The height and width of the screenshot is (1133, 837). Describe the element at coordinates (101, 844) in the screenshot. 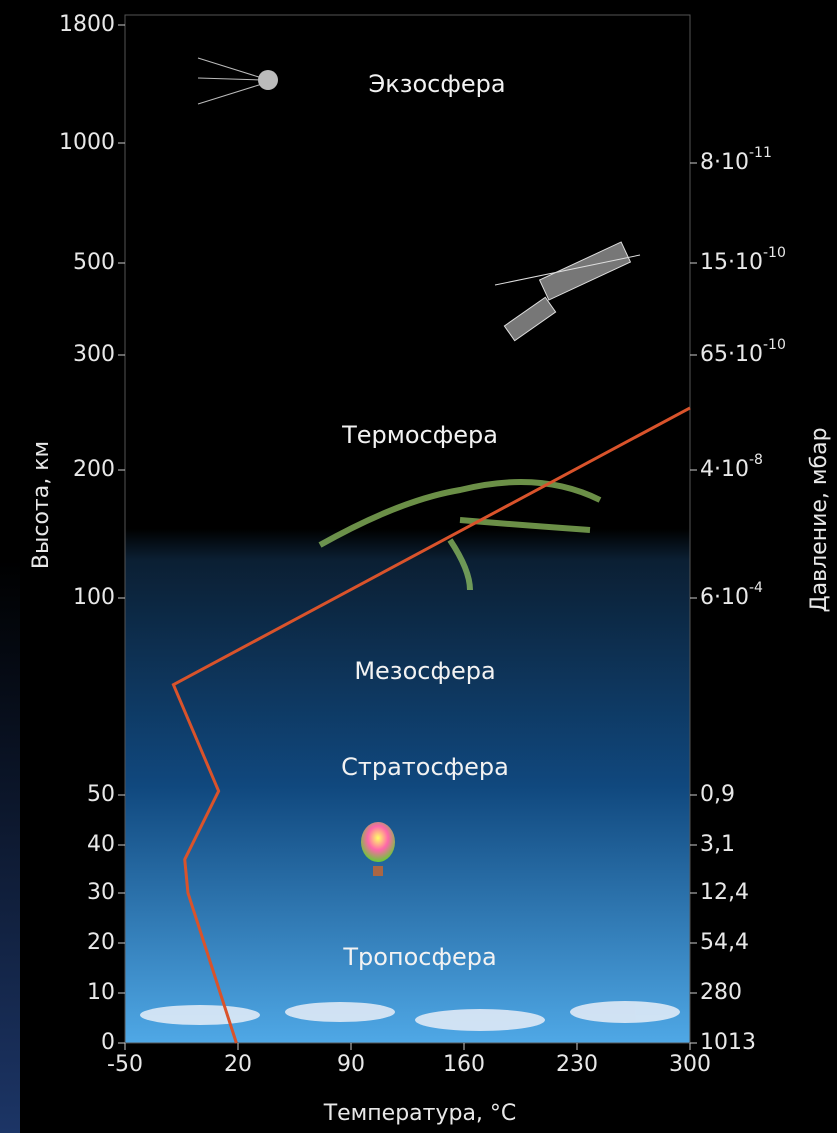

I see `y-tick-label: 40` at that location.